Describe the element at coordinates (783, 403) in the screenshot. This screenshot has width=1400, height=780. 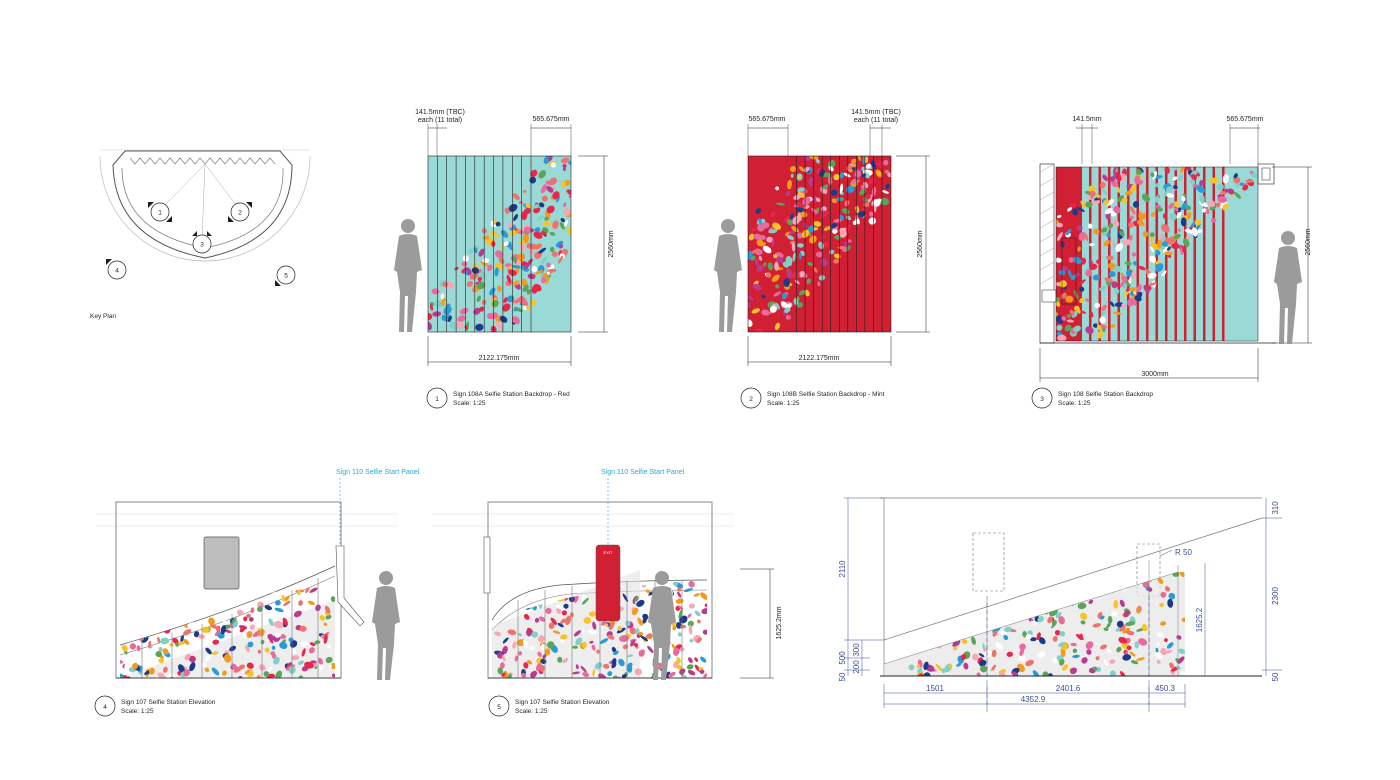
I see `drawing-scale: Scale: 1:25` at that location.